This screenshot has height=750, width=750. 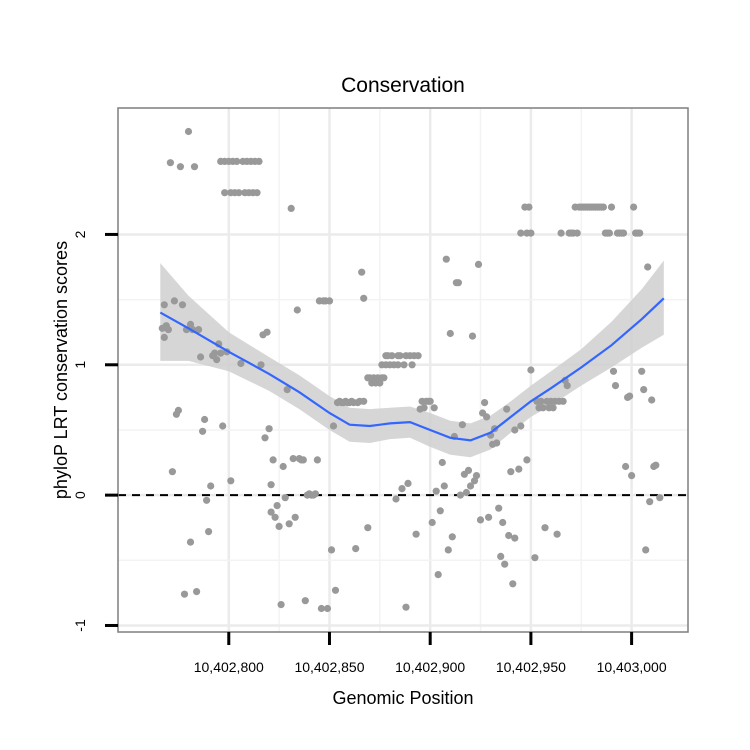 I want to click on smooth-trend-line, so click(x=412, y=369).